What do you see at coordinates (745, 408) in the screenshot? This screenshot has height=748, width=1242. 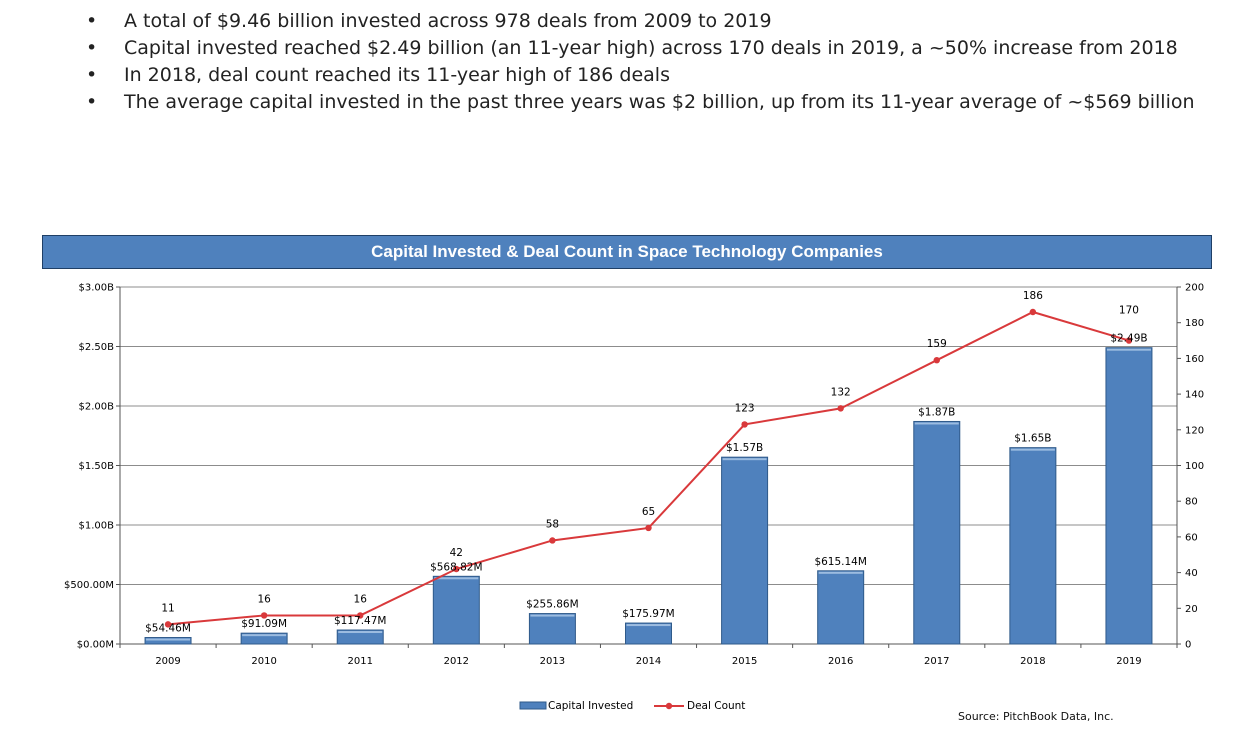 I see `deal-count-label: 123` at bounding box center [745, 408].